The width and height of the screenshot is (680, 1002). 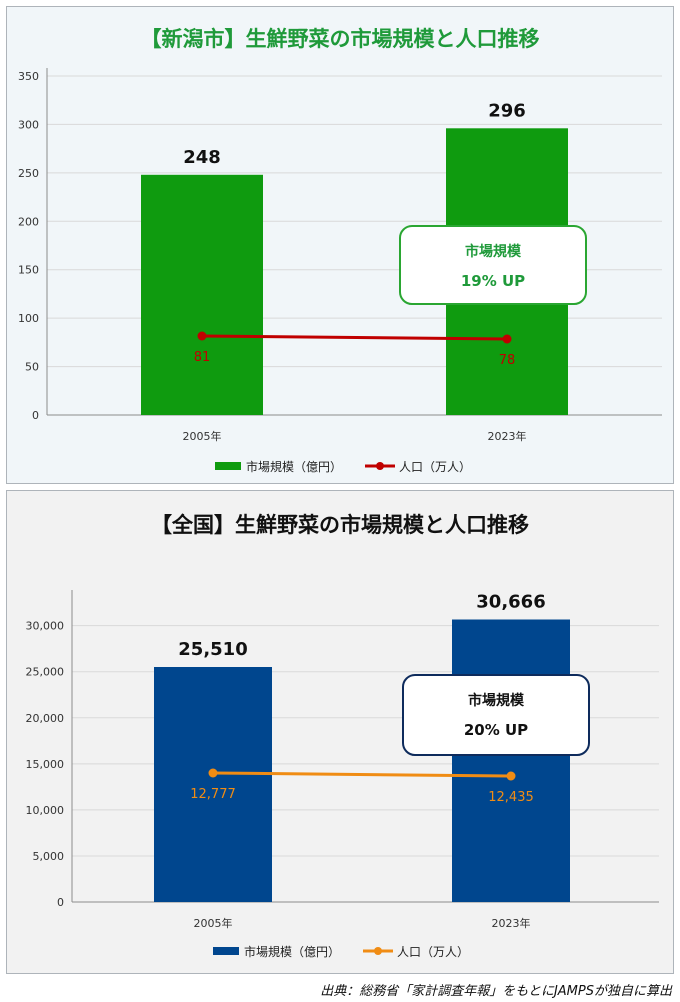 I want to click on y-tick-label: 150, so click(x=28, y=270).